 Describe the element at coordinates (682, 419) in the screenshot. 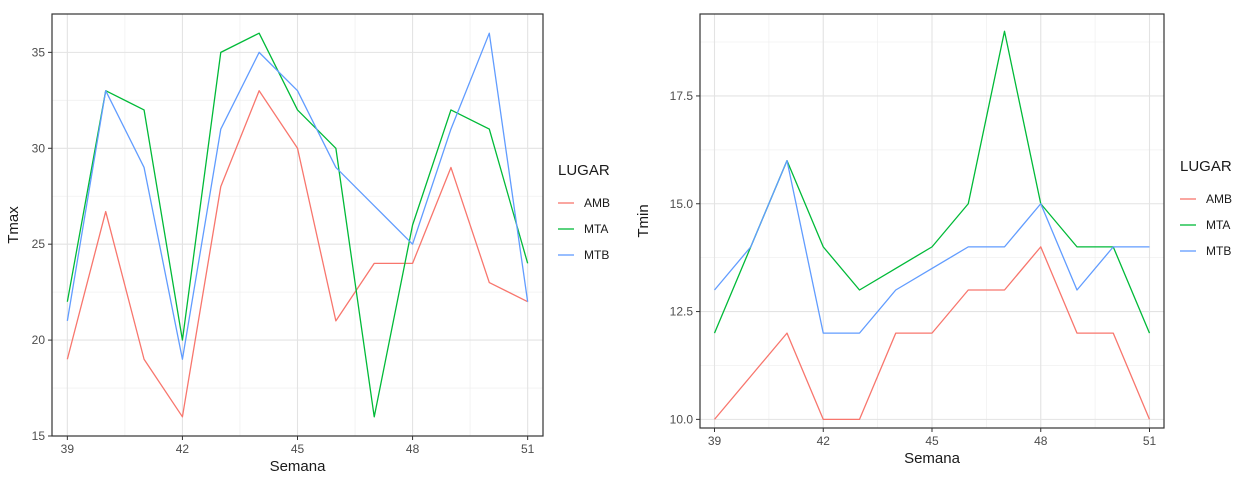

I see `y-tick-label: 10.0` at that location.